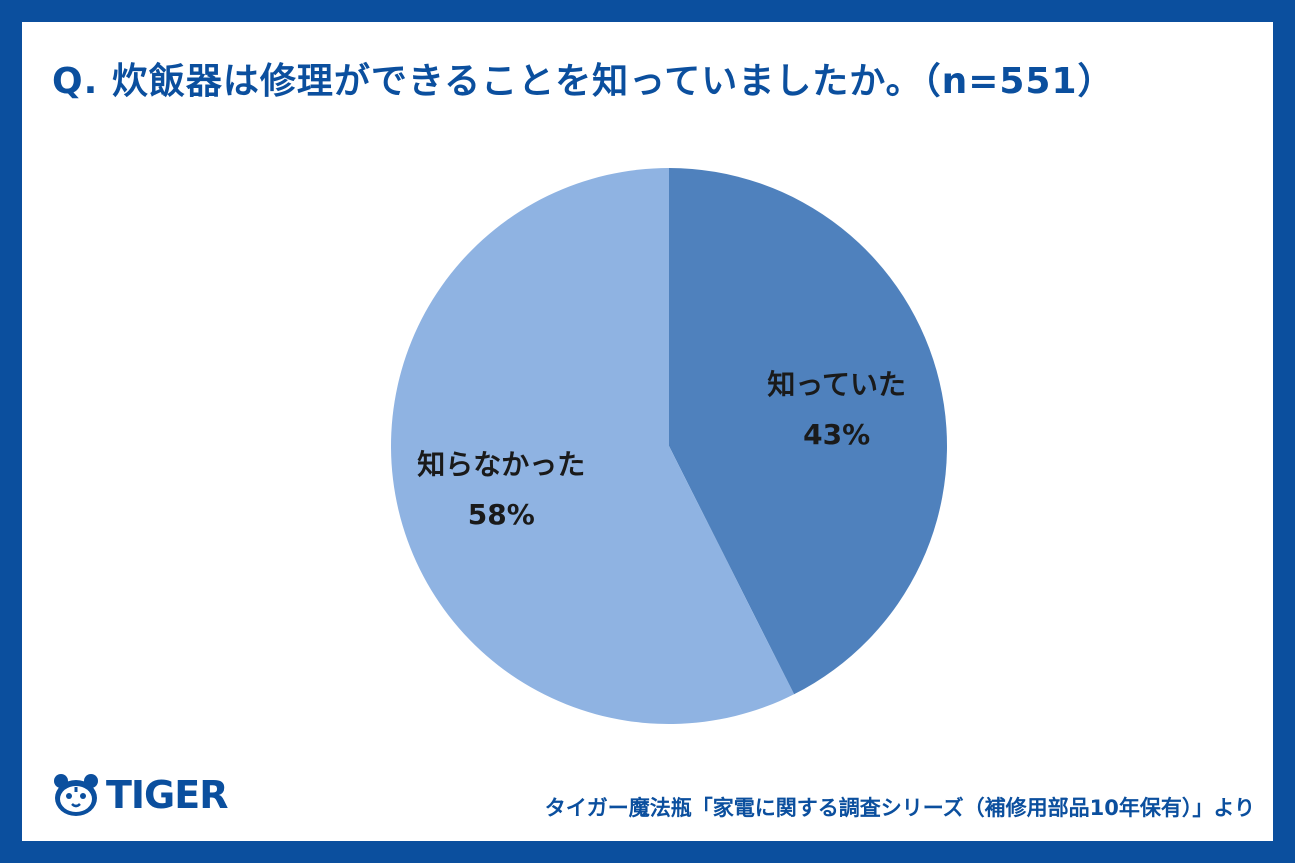  What do you see at coordinates (899, 808) in the screenshot?
I see `source-note: タイガー魔法瓶「家電に関する調査シリーズ（補修用部品10年保有）」より` at bounding box center [899, 808].